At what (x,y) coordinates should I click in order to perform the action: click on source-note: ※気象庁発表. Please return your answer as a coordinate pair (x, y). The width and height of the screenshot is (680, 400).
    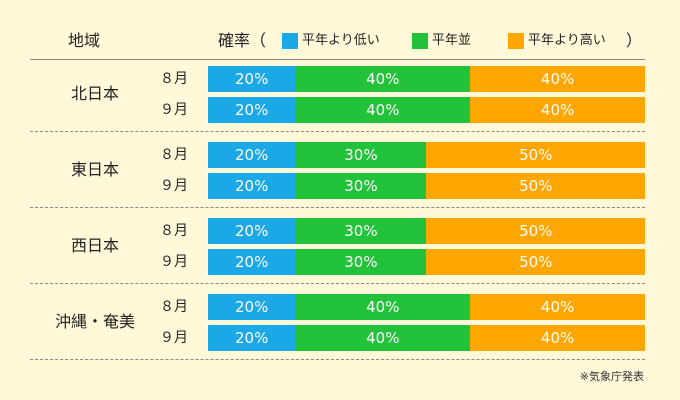
    Looking at the image, I should click on (611, 376).